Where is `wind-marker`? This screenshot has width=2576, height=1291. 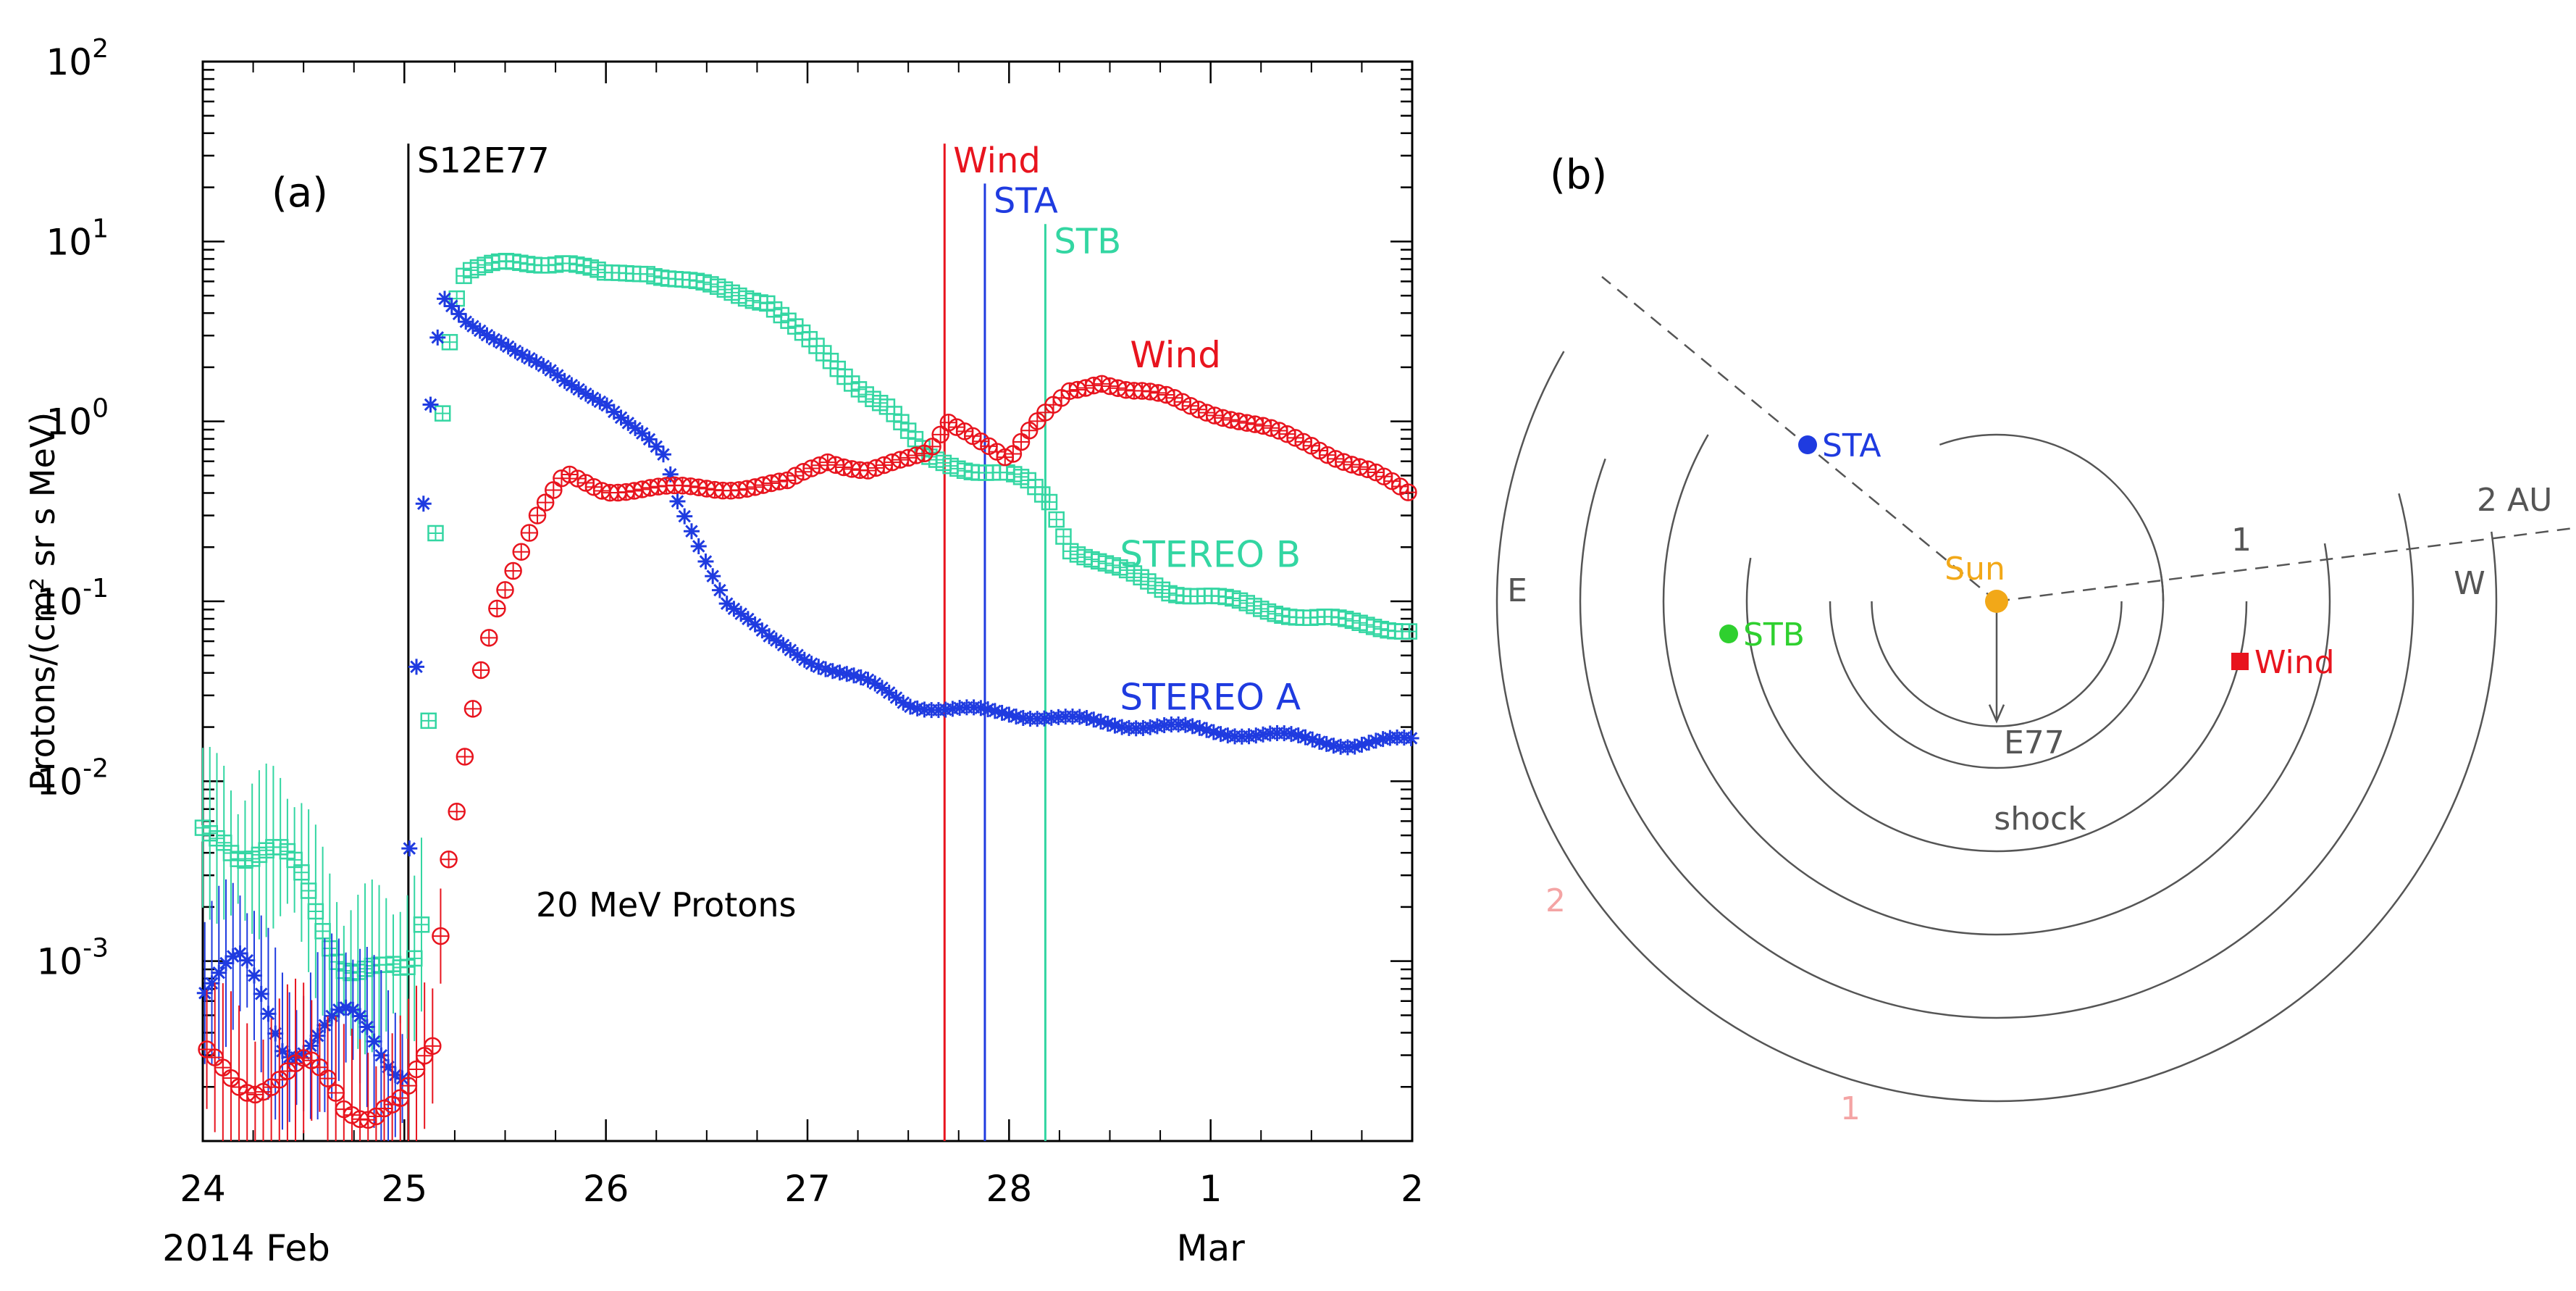
wind-marker is located at coordinates (2240, 661).